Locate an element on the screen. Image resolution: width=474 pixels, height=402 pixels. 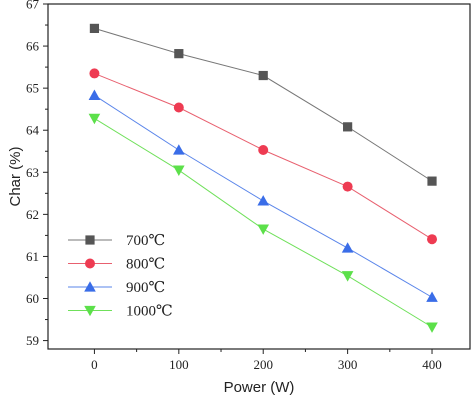
x-axis: 0 100 200 300 400 is located at coordinates (266, 360).